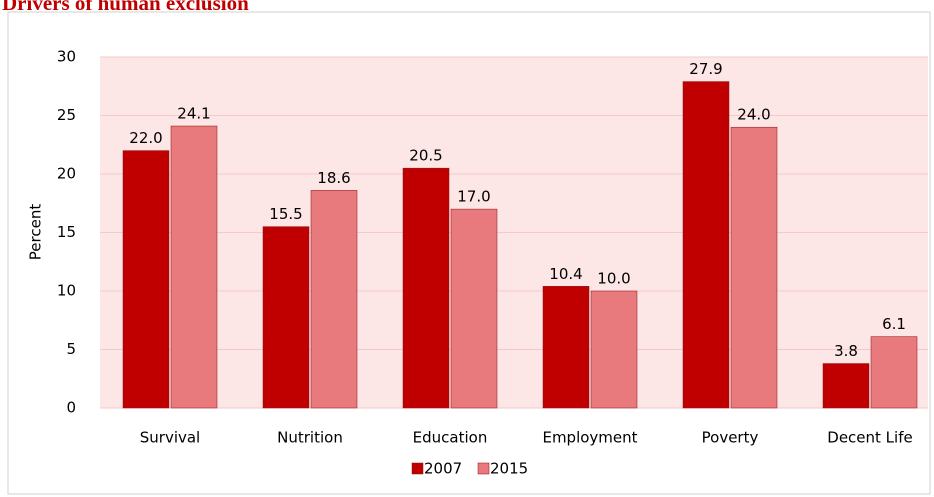 Image resolution: width=934 pixels, height=497 pixels. What do you see at coordinates (66, 232) in the screenshot?
I see `y-tick-label: 15` at bounding box center [66, 232].